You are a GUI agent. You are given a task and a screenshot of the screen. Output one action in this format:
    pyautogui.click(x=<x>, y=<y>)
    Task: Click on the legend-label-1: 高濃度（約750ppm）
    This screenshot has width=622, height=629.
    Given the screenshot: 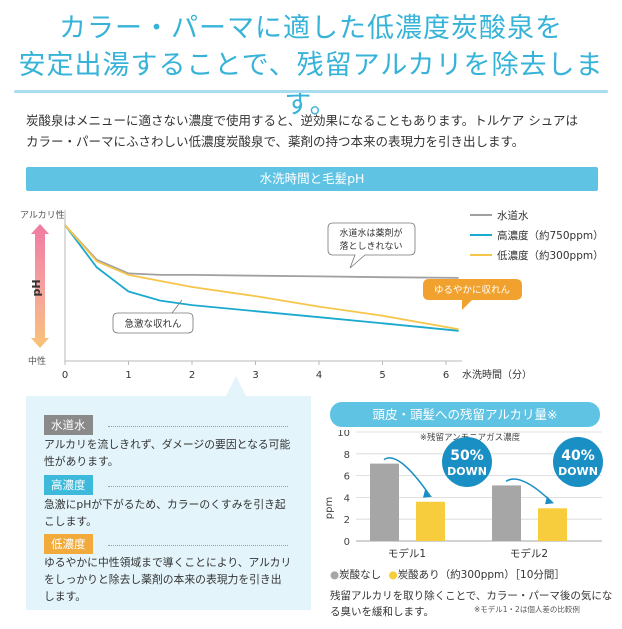 What is the action you would take?
    pyautogui.click(x=550, y=235)
    